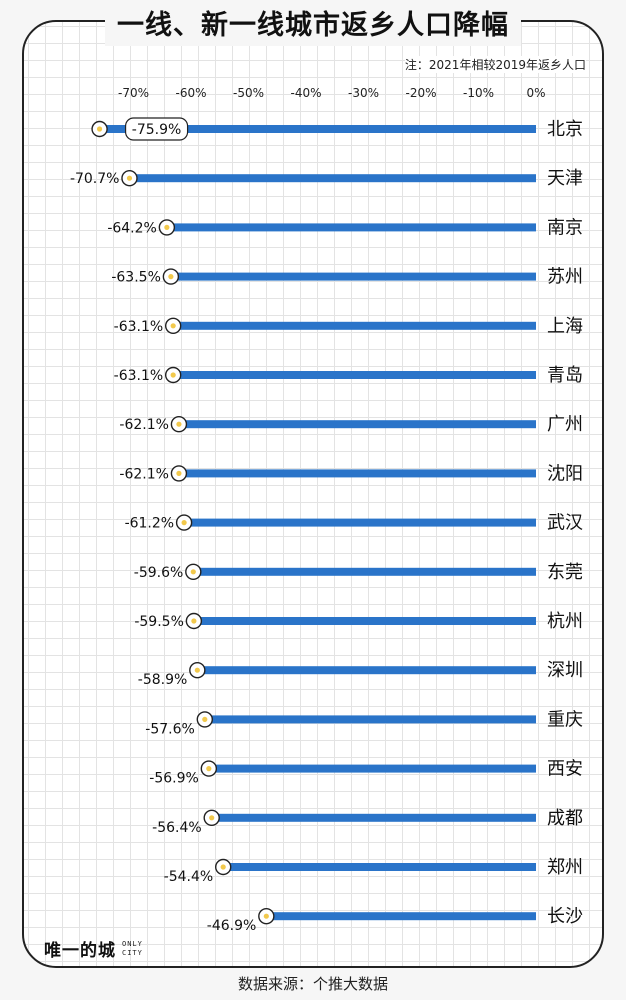 The width and height of the screenshot is (626, 1000). What do you see at coordinates (565, 277) in the screenshot?
I see `category-label: 苏州` at bounding box center [565, 277].